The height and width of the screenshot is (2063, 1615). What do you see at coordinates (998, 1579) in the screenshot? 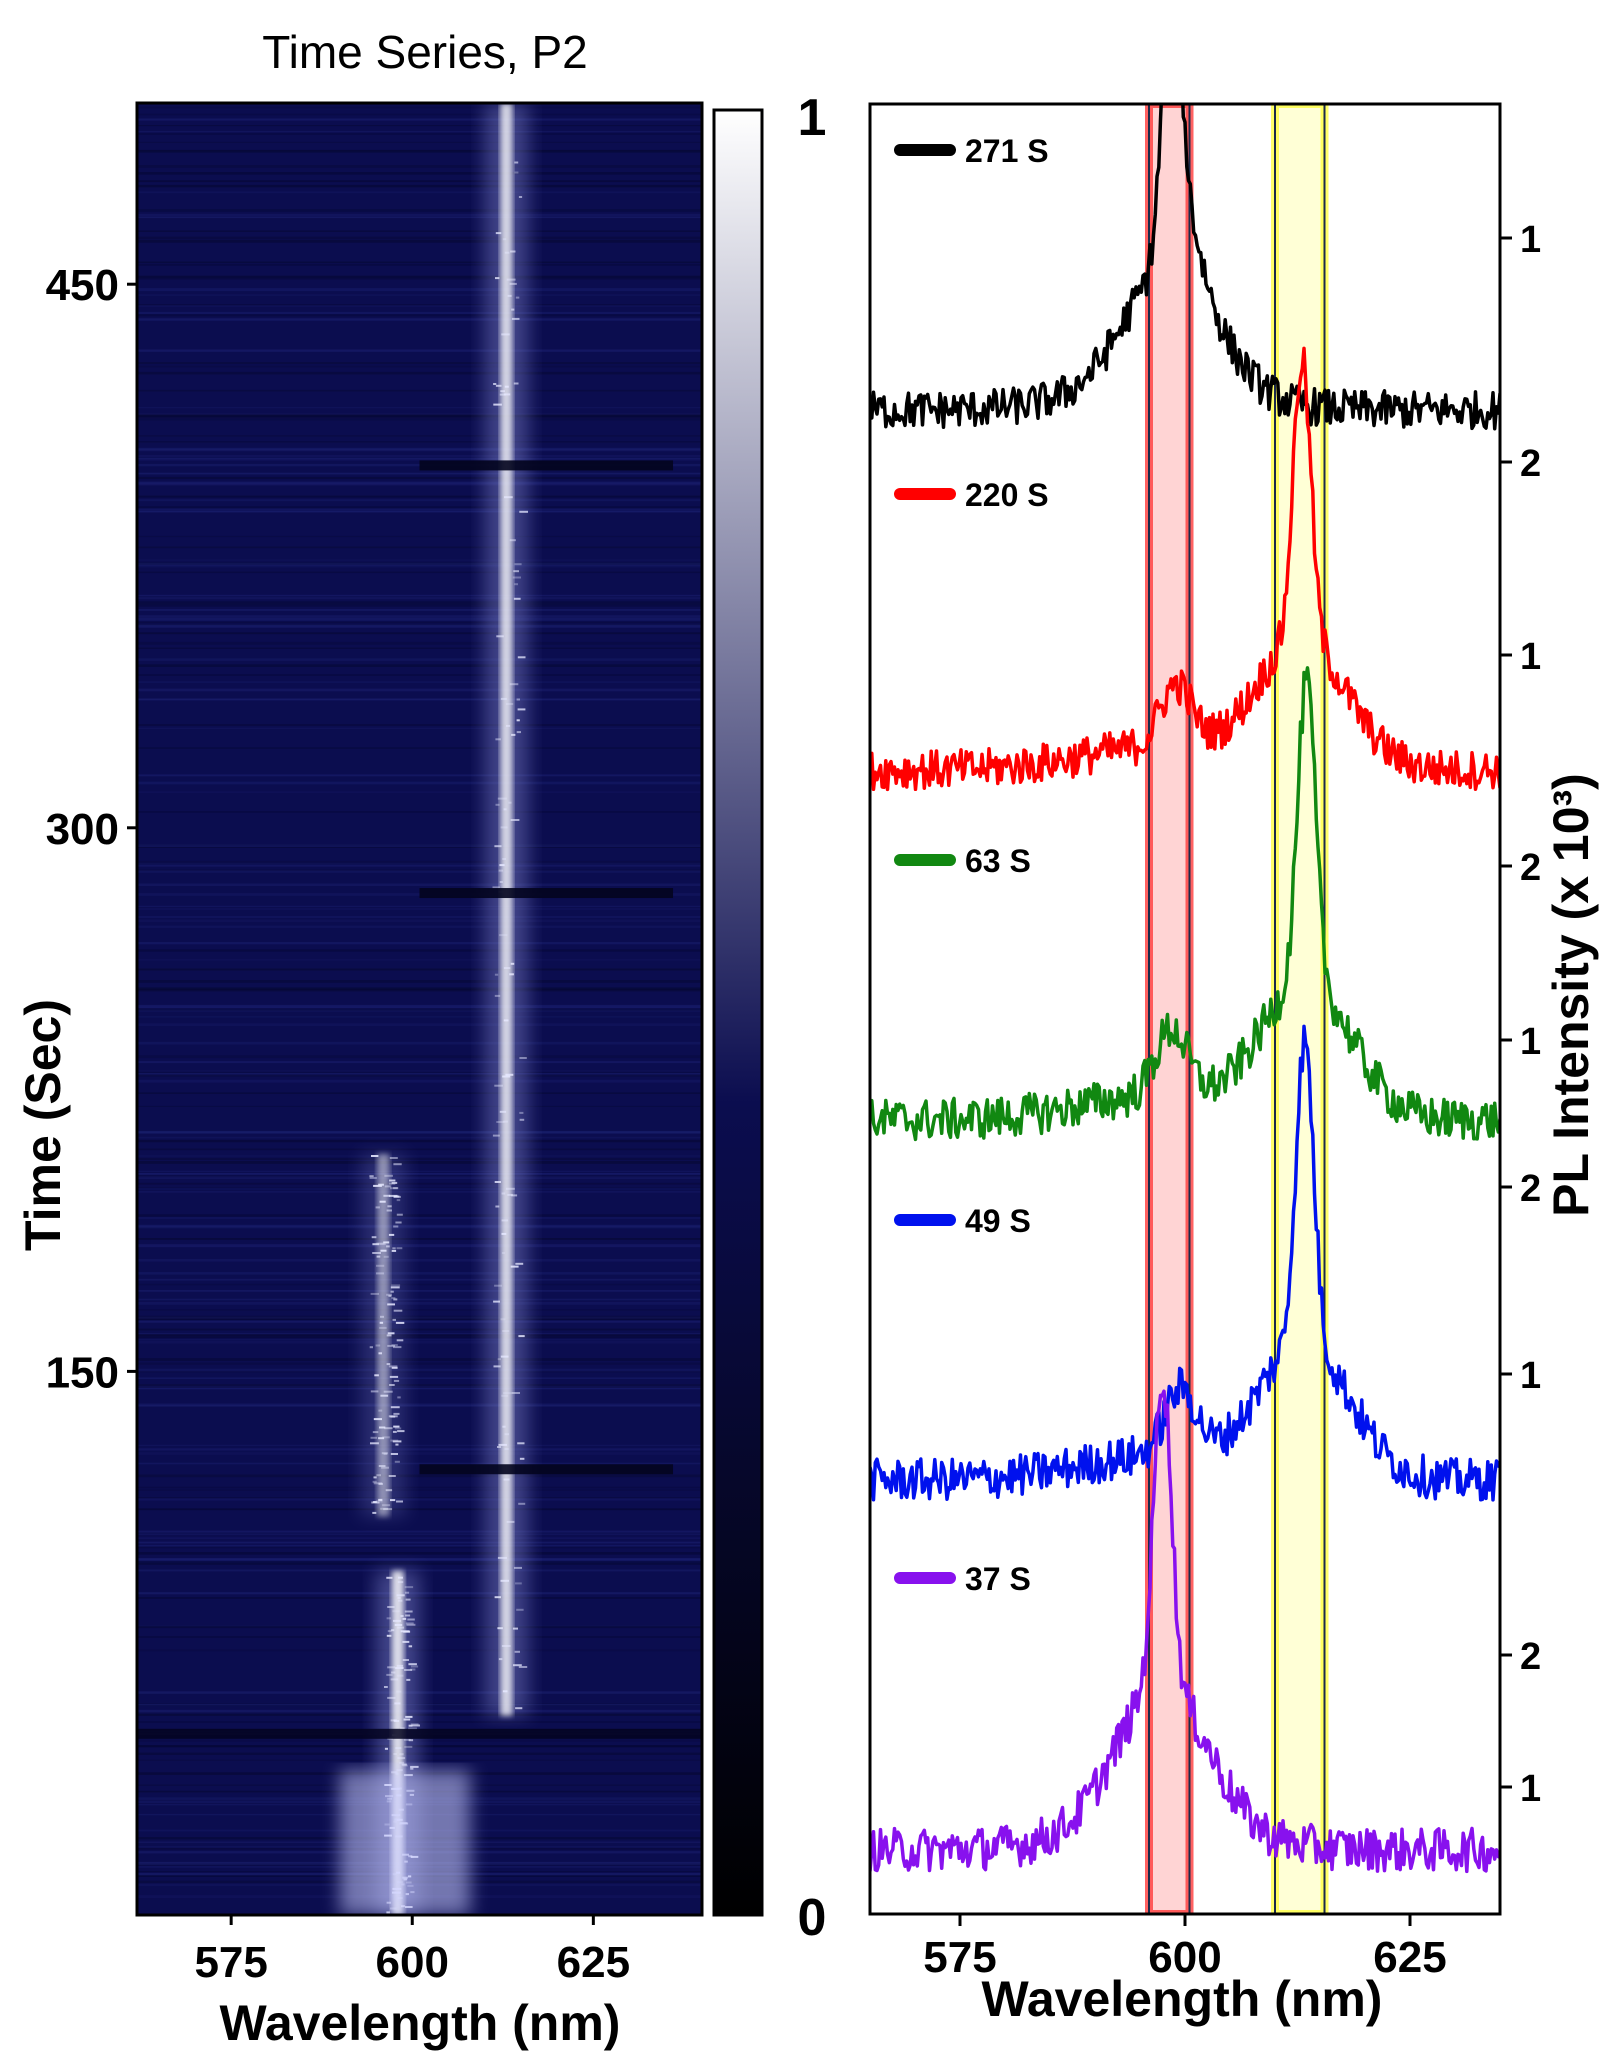
I see `legend-label: 37 S` at bounding box center [998, 1579].